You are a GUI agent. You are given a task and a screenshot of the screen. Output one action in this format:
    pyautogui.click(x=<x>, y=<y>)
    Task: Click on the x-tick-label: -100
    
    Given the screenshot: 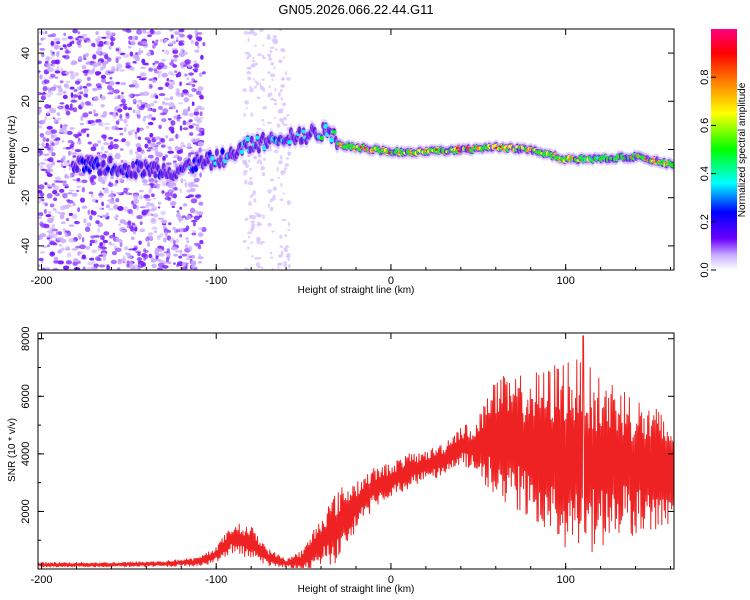 What is the action you would take?
    pyautogui.click(x=216, y=580)
    